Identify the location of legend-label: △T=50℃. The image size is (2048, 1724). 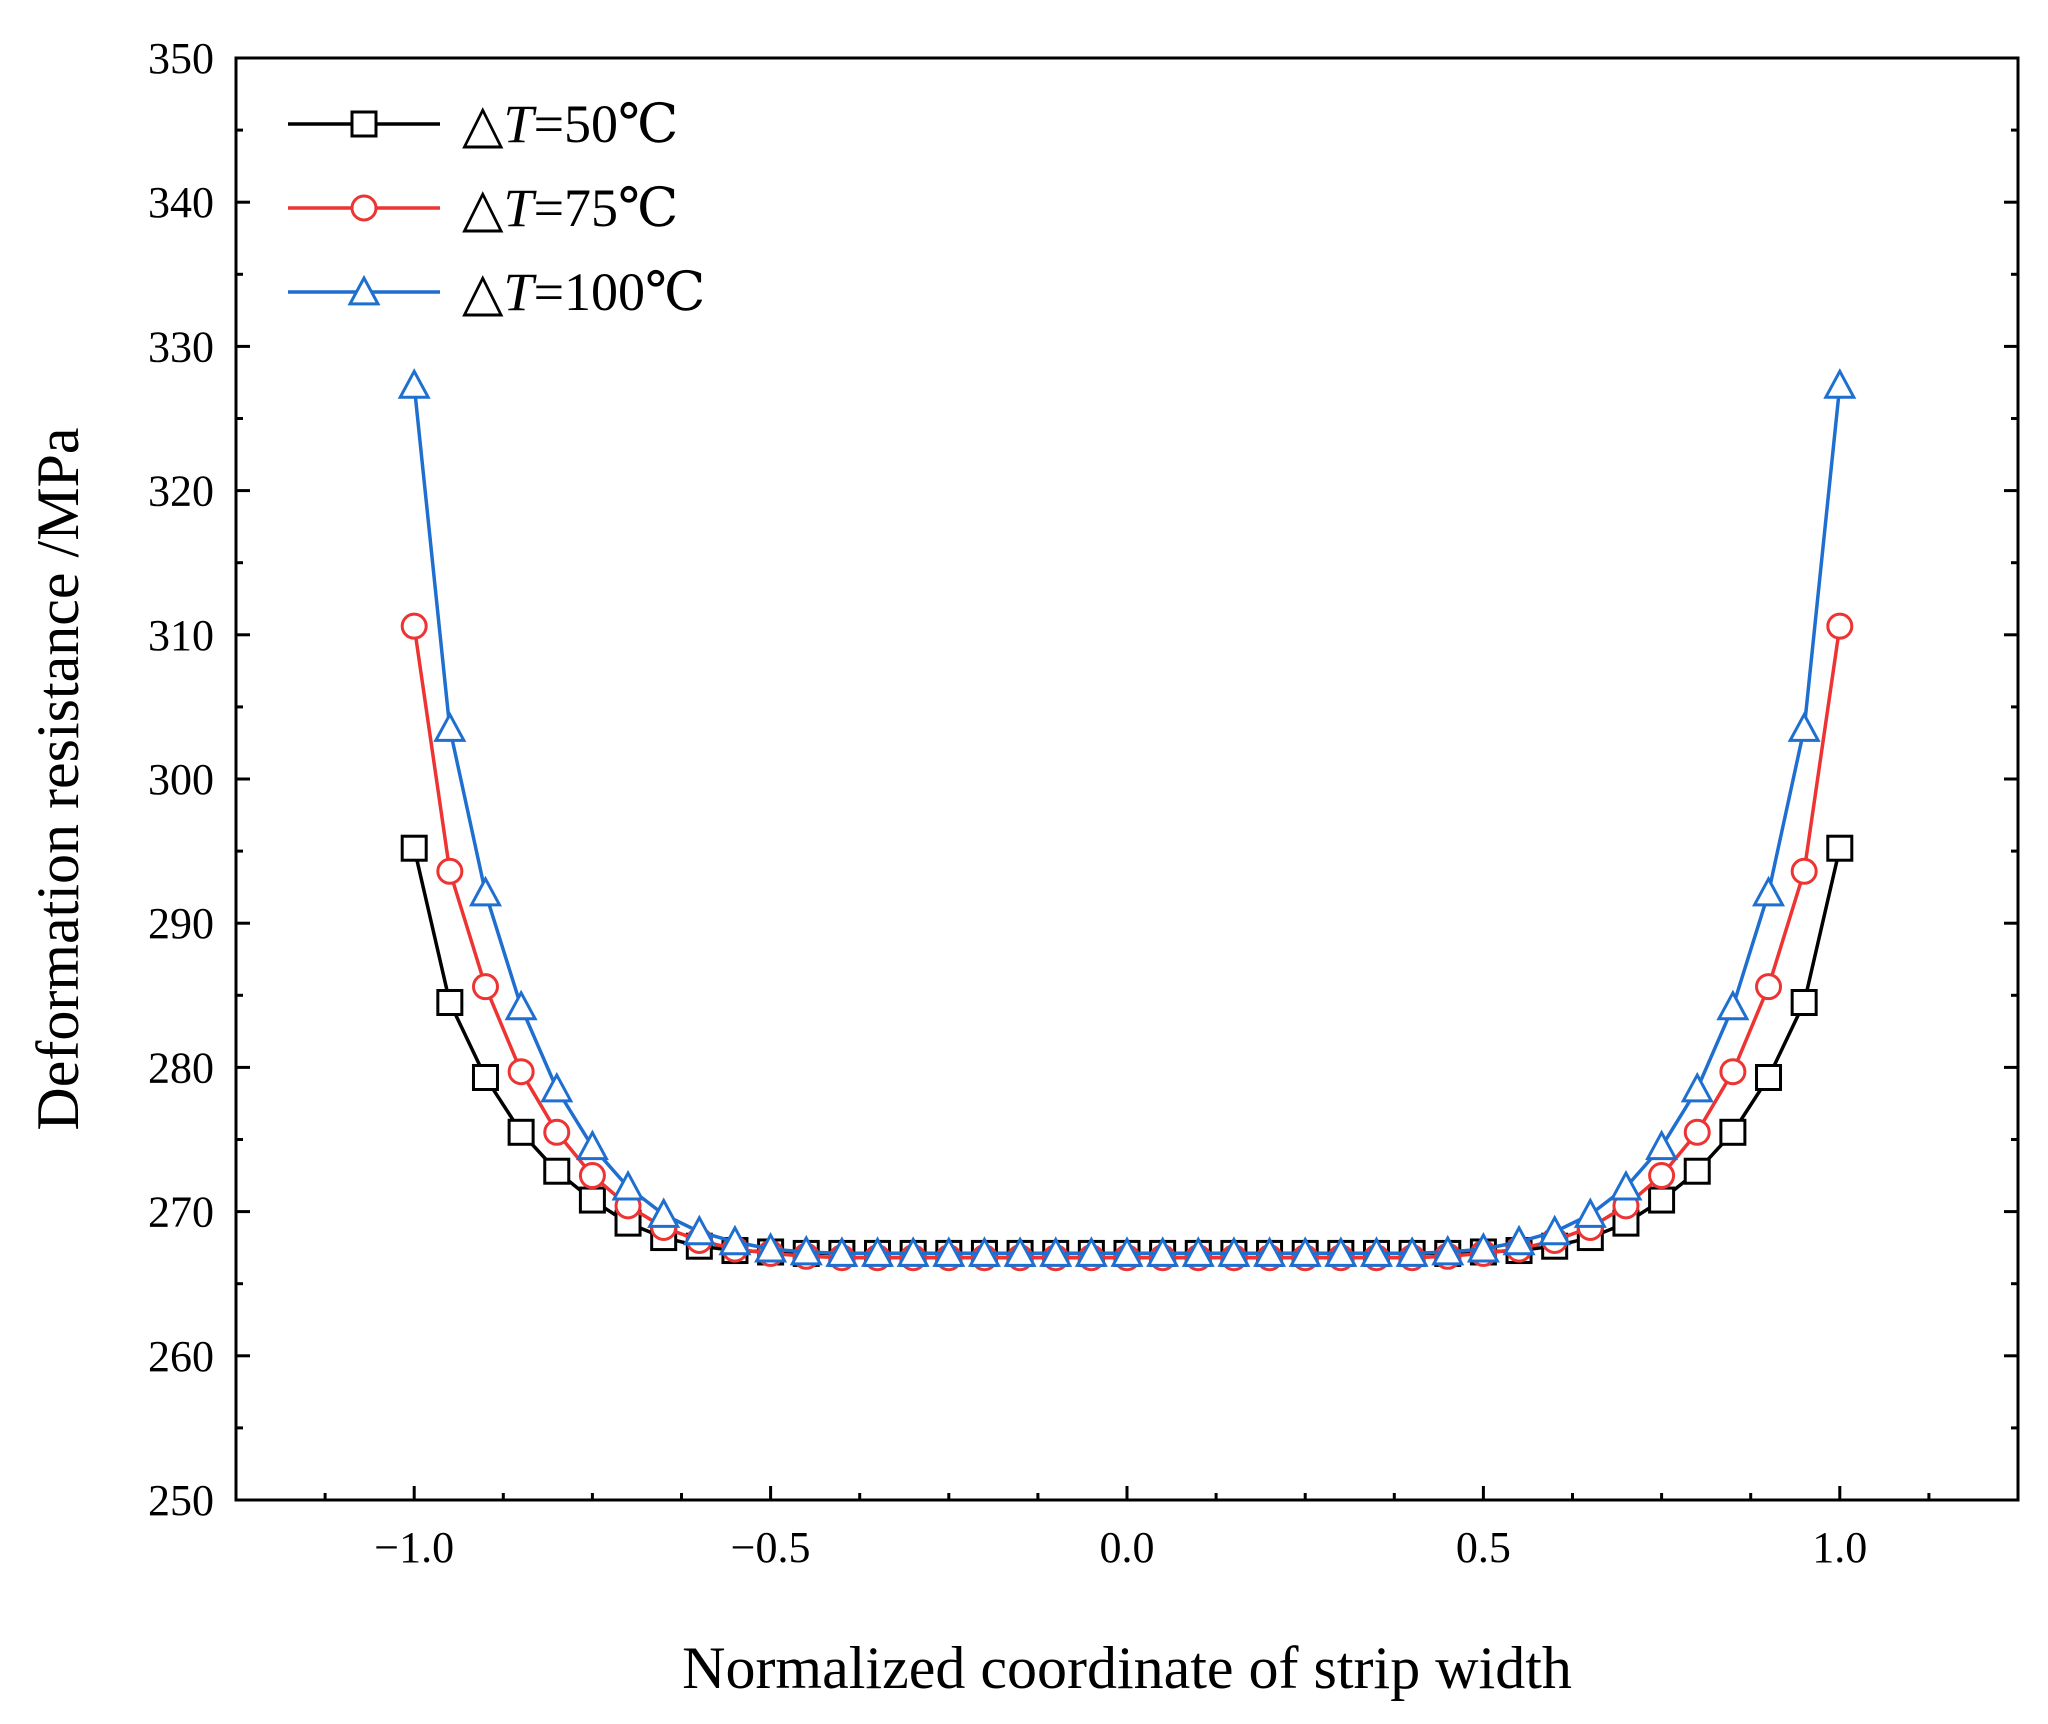
(570, 124).